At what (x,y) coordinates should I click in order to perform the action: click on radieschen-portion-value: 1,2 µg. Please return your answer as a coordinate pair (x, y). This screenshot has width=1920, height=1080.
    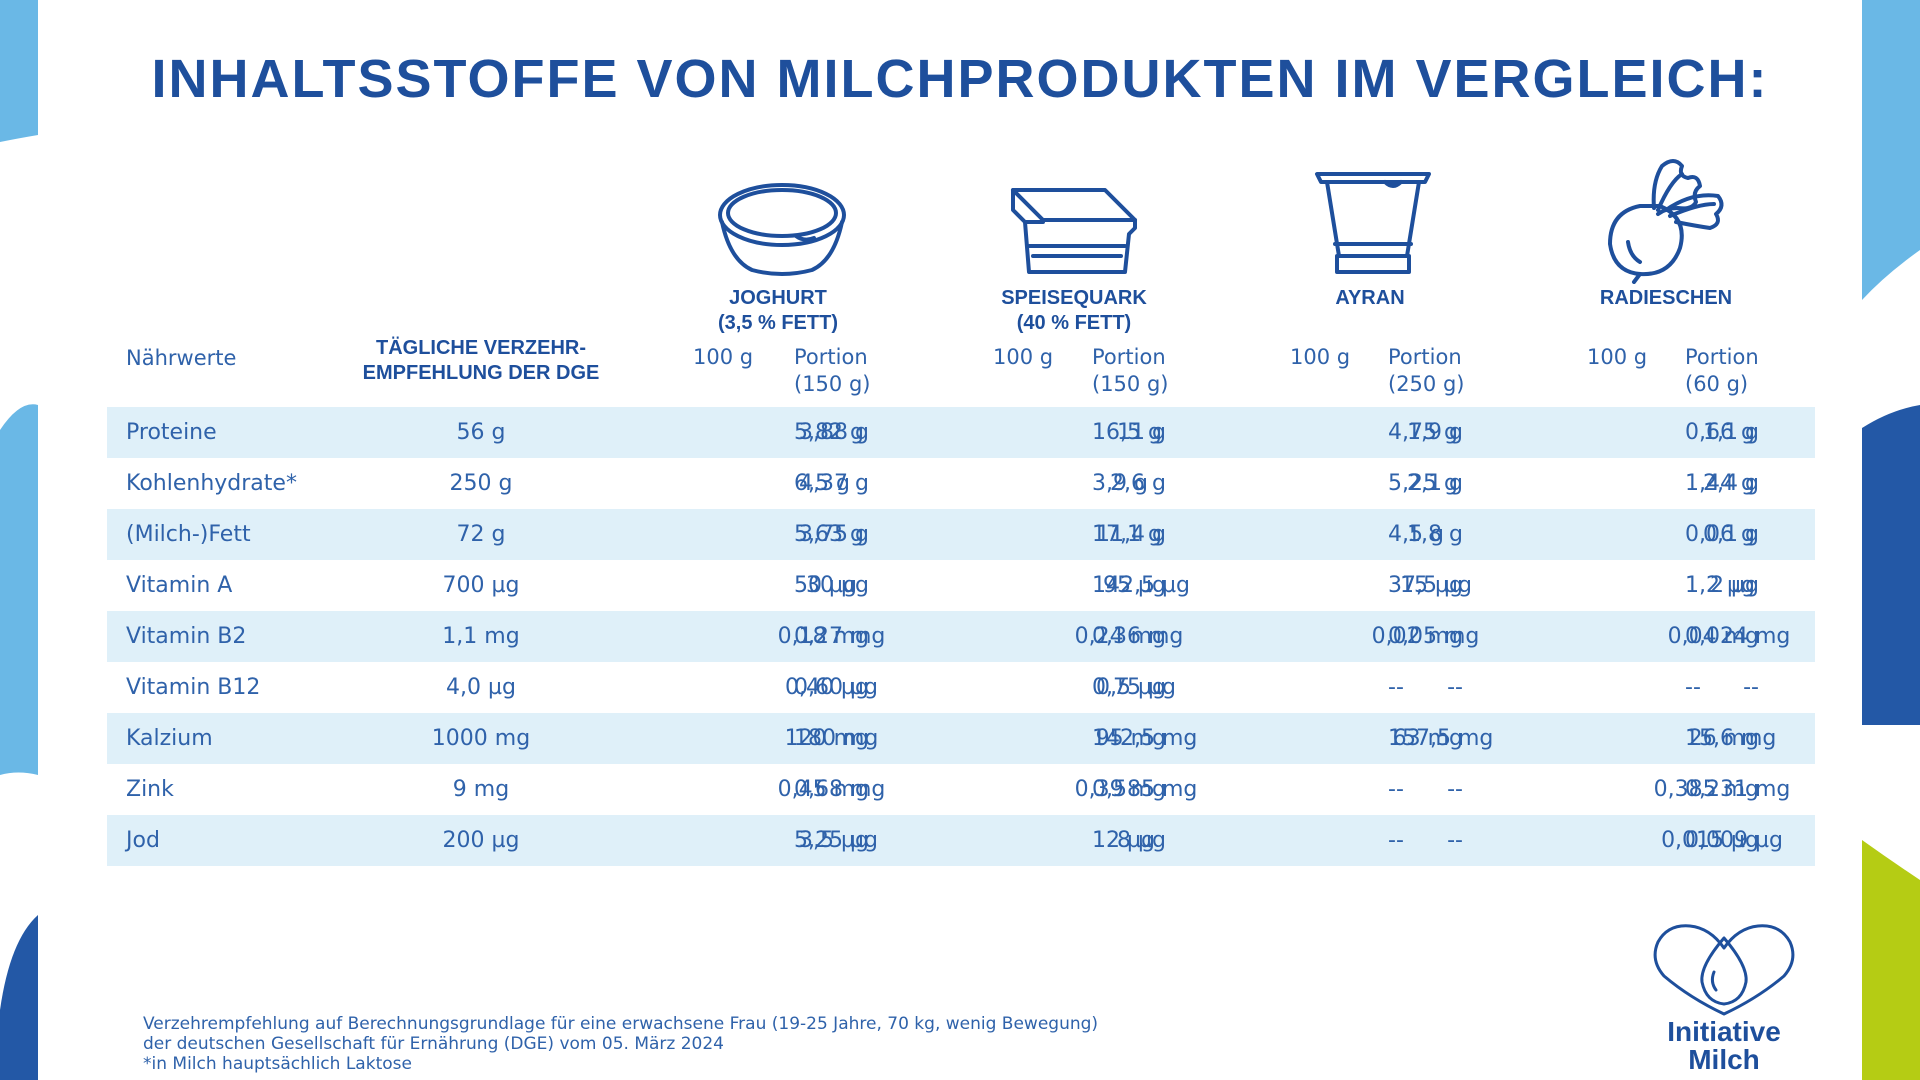
    Looking at the image, I should click on (1720, 585).